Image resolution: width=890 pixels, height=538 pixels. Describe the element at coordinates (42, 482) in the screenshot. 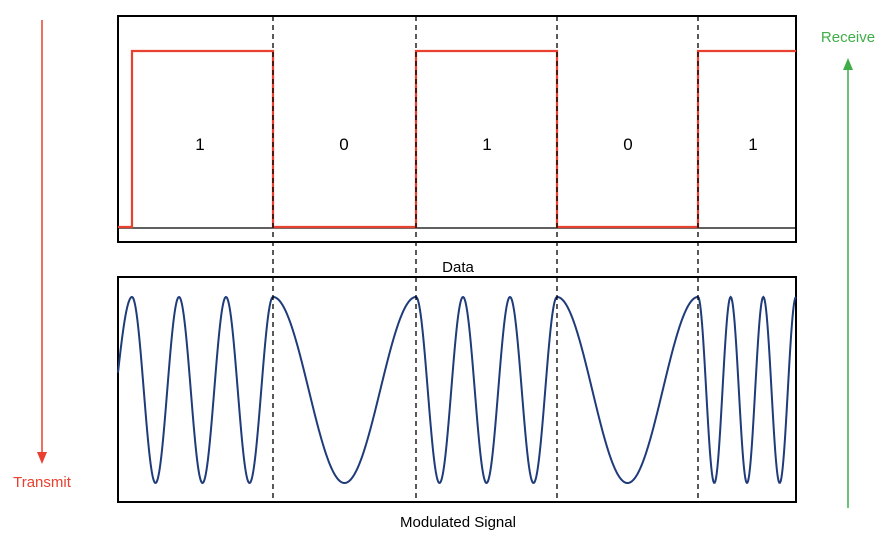

I see `transmit-label: Transmit` at that location.